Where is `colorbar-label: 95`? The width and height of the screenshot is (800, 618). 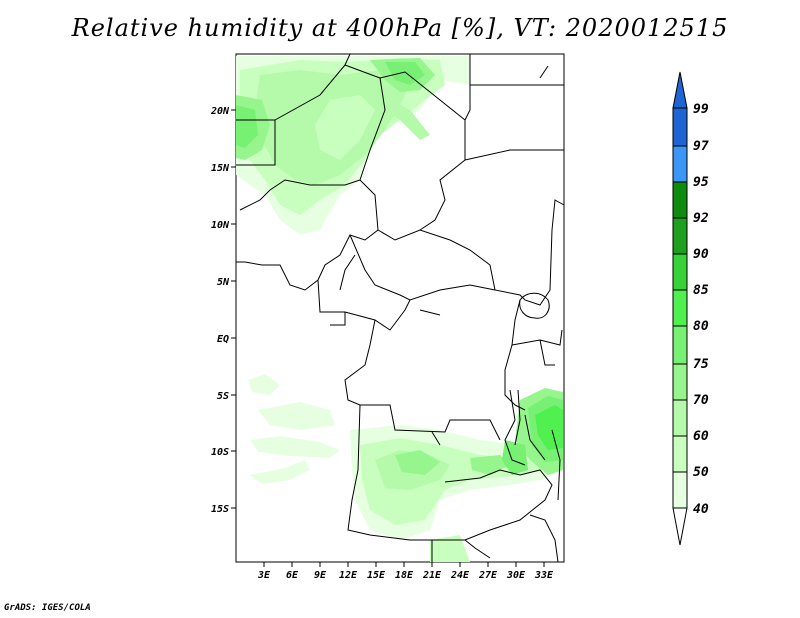 colorbar-label: 95 is located at coordinates (701, 182).